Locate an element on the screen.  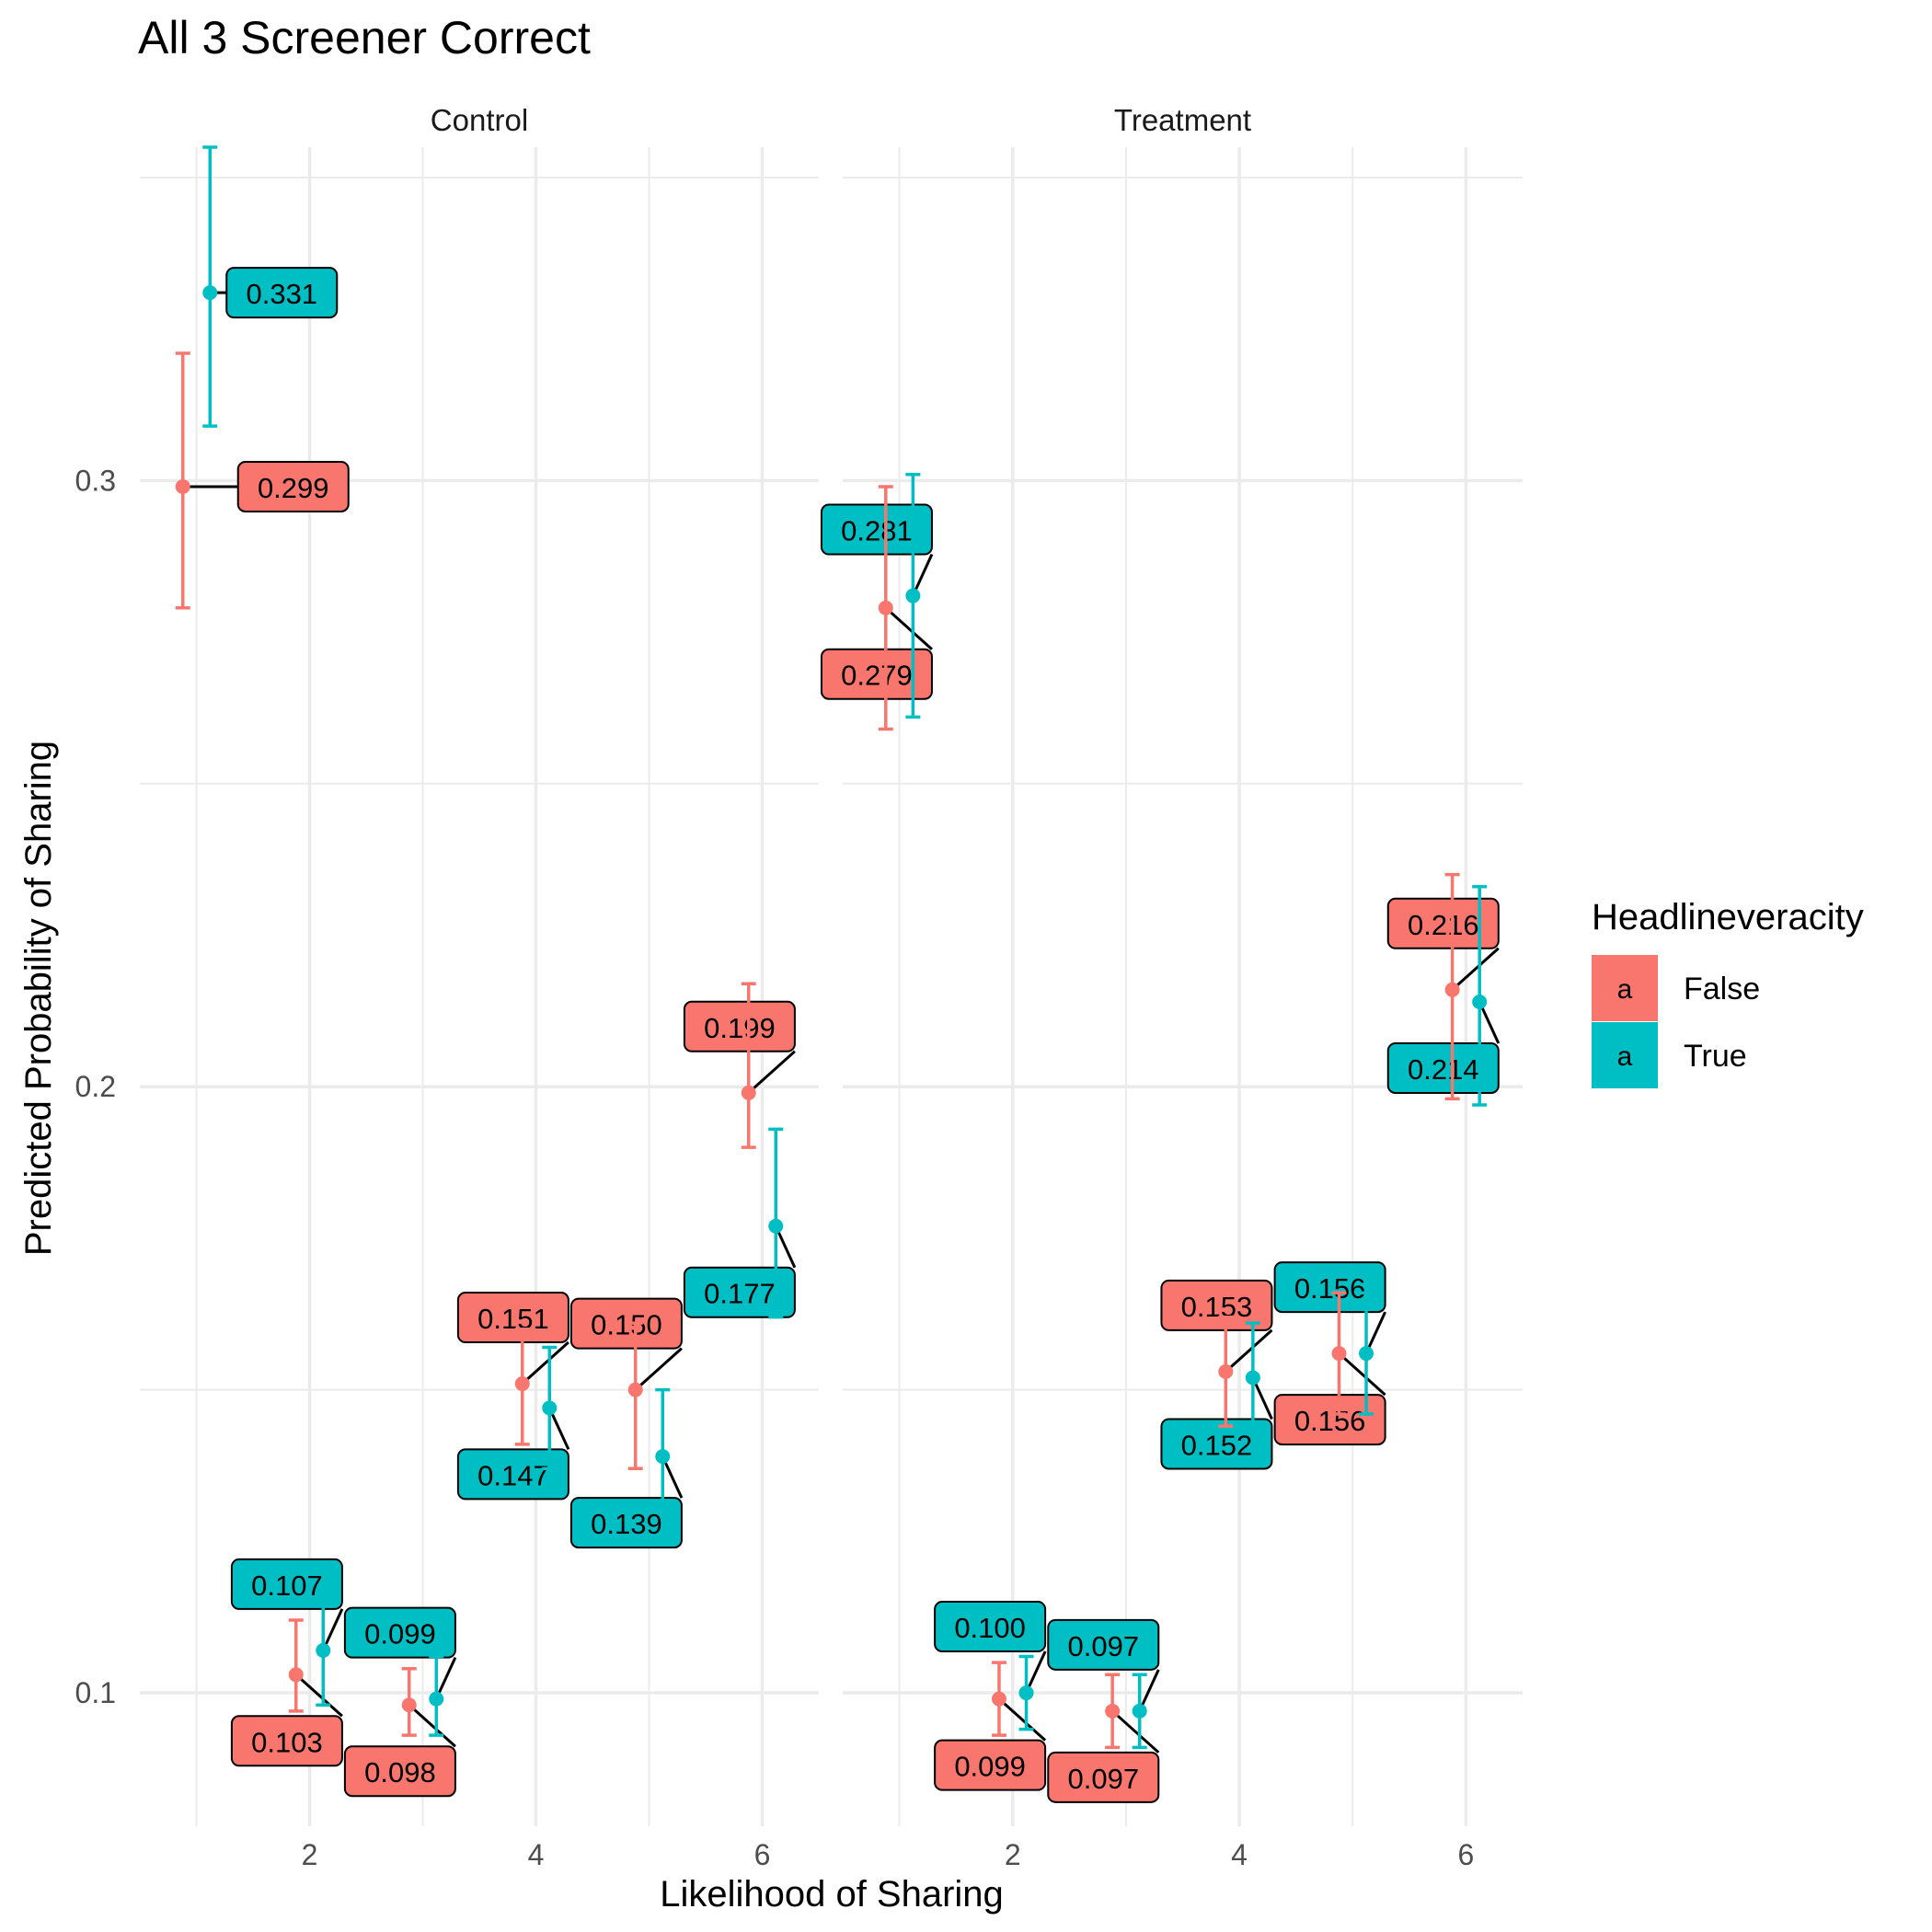
legend-label: True is located at coordinates (1715, 1056).